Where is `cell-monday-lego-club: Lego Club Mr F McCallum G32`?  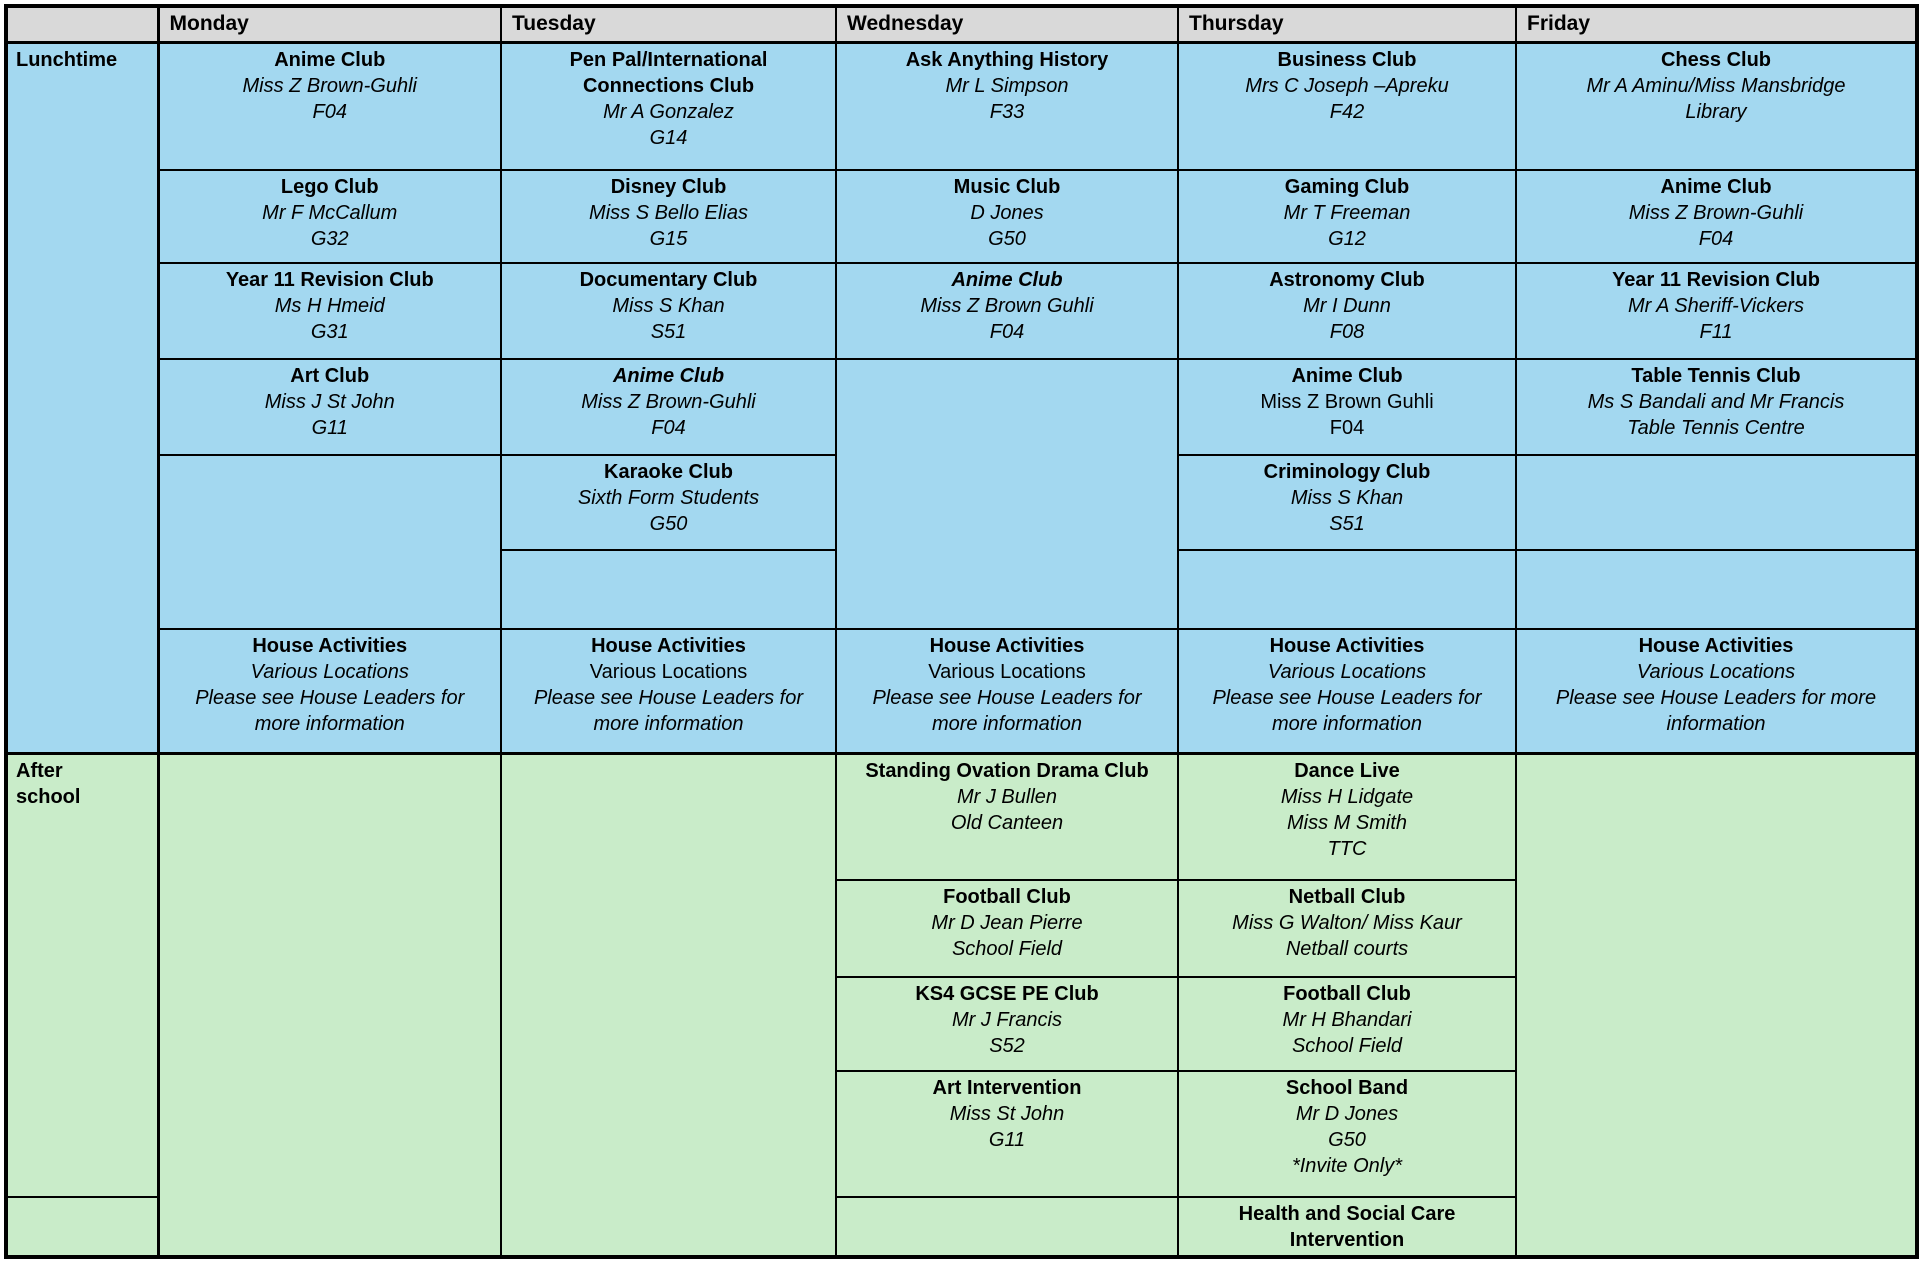 cell-monday-lego-club: Lego Club Mr F McCallum G32 is located at coordinates (329, 217).